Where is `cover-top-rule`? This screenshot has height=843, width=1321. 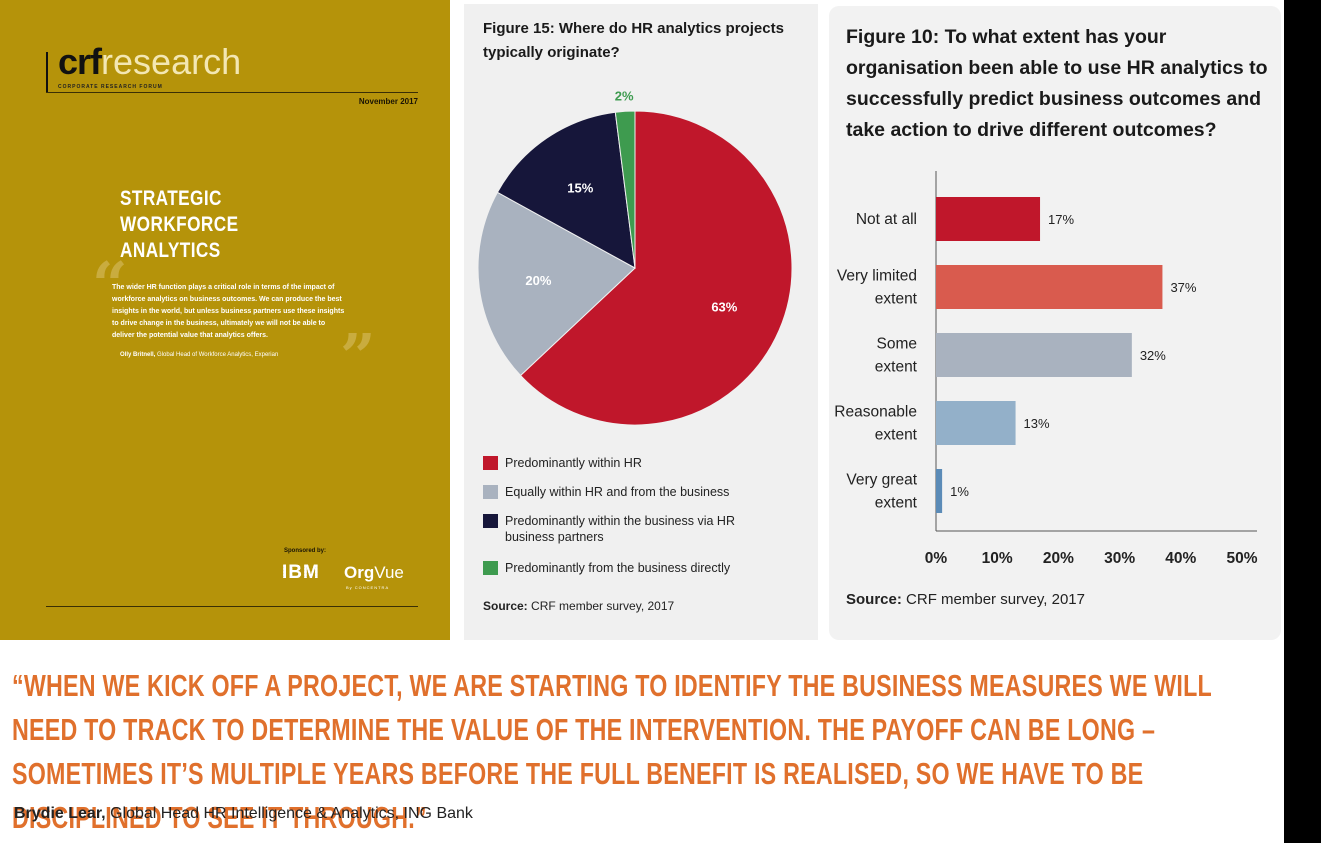 cover-top-rule is located at coordinates (232, 92).